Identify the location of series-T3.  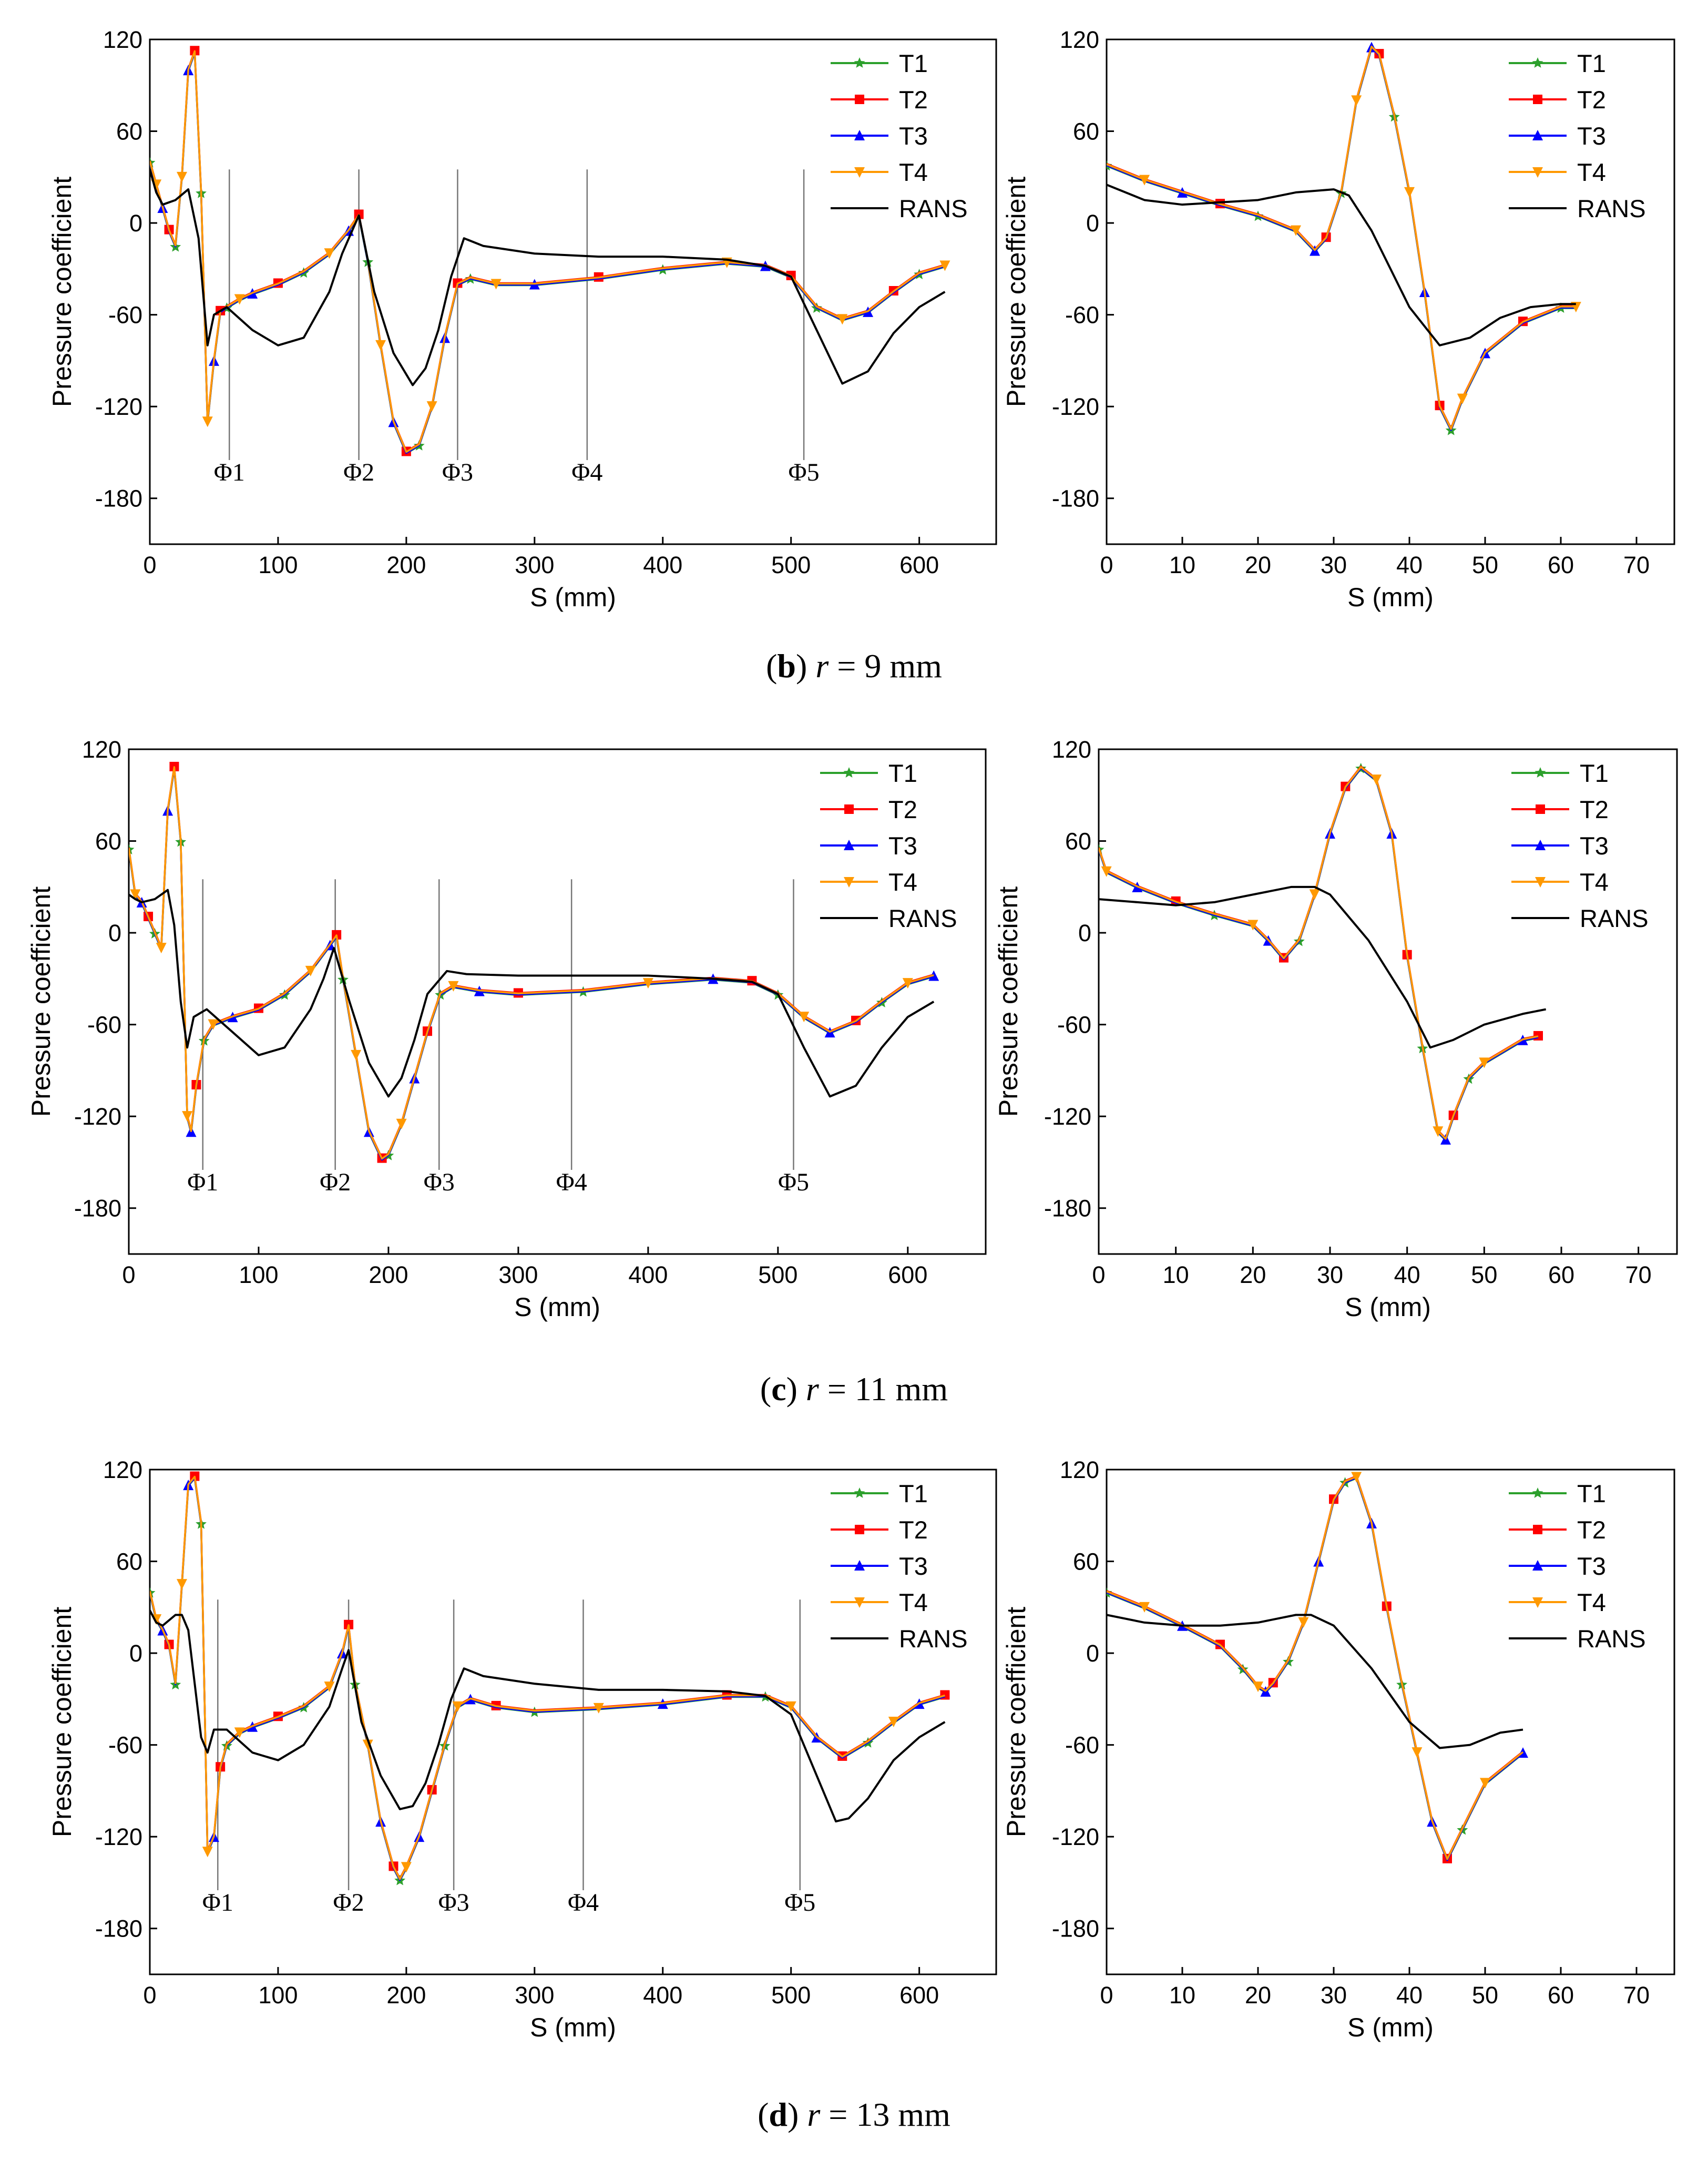
(1341, 236).